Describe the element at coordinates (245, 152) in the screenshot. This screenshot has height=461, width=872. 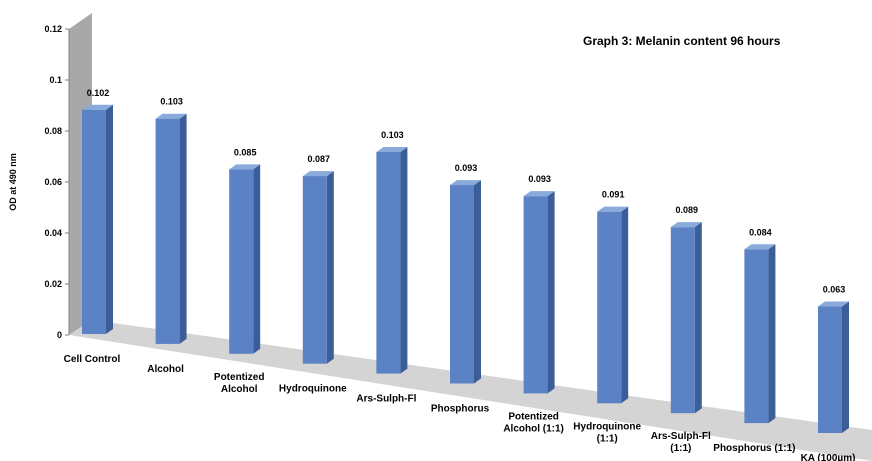
I see `data-label: 0.085` at that location.